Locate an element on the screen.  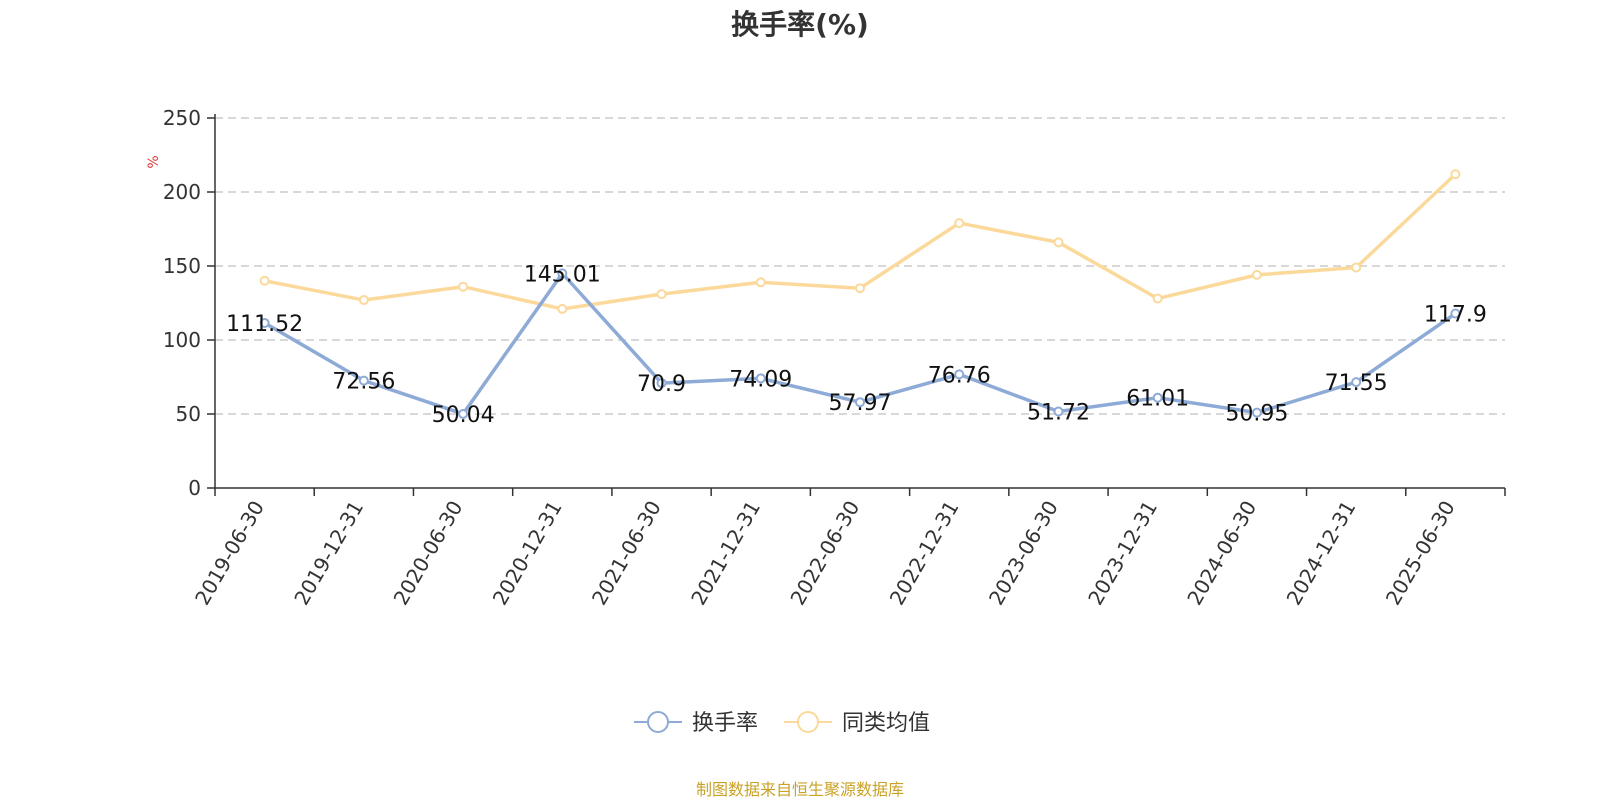
data-label: 145.01 is located at coordinates (562, 274).